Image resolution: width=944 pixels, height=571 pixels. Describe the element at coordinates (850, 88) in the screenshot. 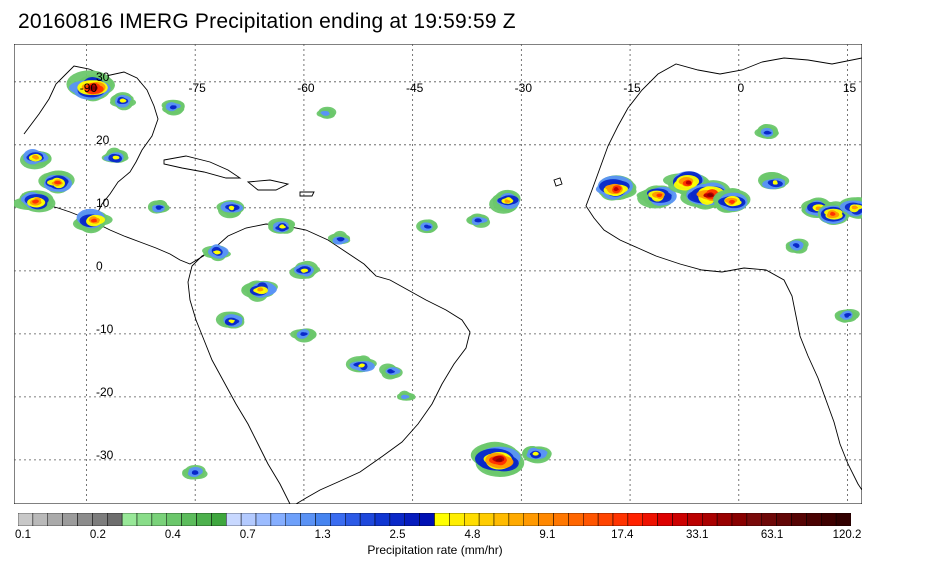

I see `lon-tick-label: 15` at that location.